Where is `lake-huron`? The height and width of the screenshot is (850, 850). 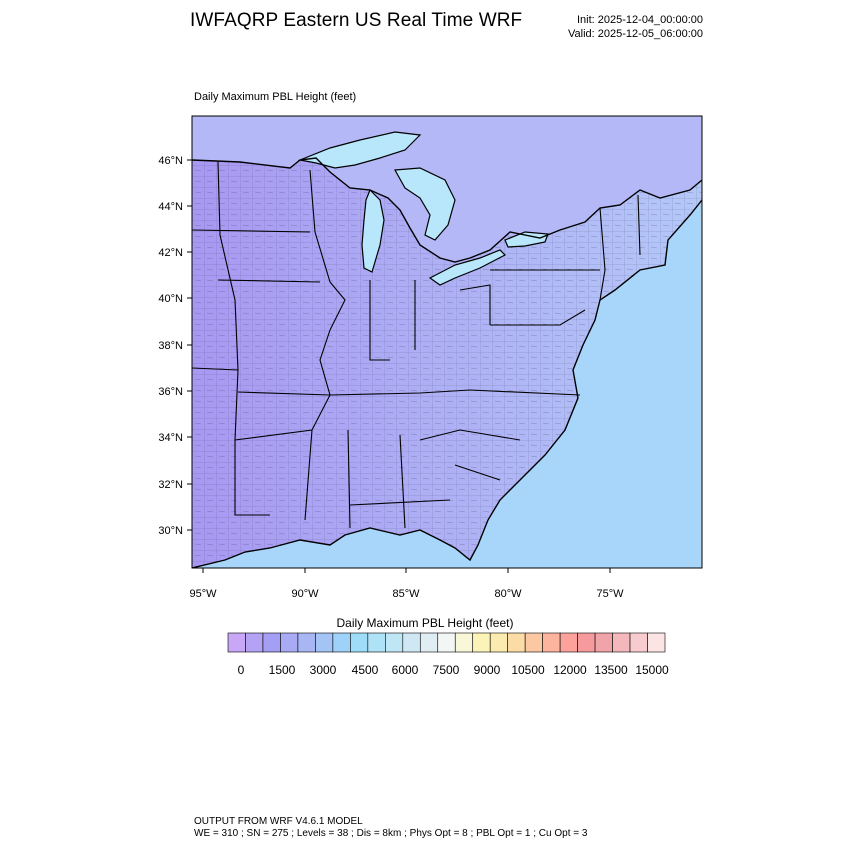
lake-huron is located at coordinates (425, 204).